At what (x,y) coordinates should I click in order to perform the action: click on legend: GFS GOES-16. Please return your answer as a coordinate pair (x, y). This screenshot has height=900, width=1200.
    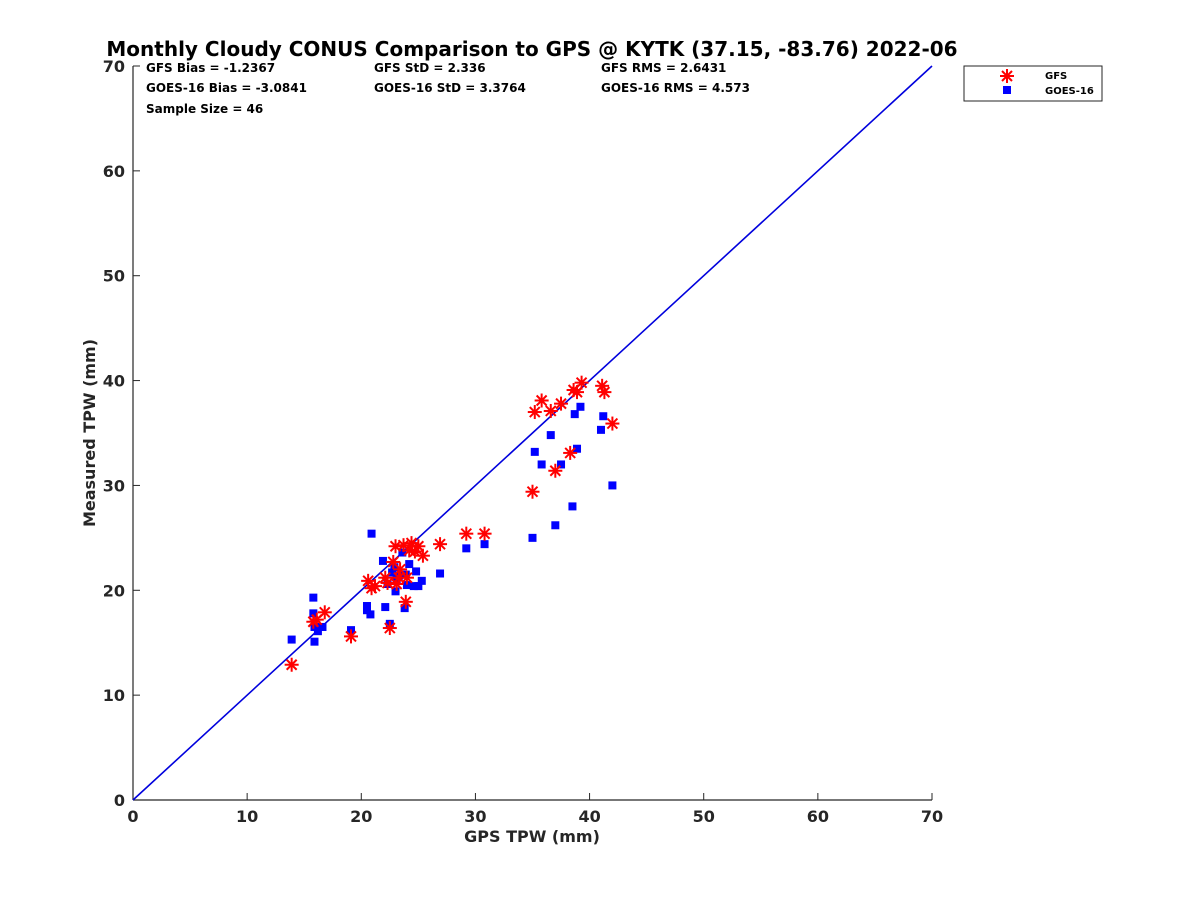
    Looking at the image, I should click on (1033, 83).